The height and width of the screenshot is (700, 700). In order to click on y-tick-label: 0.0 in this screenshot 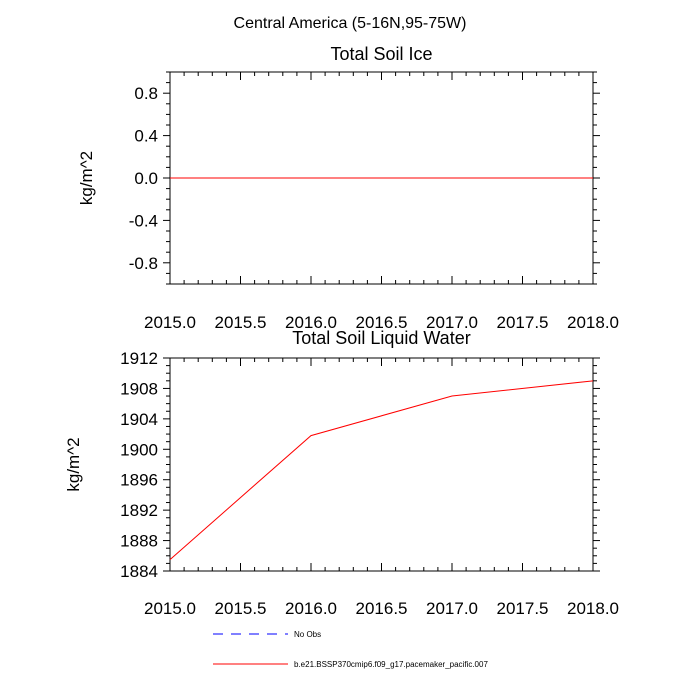, I will do `click(146, 178)`.